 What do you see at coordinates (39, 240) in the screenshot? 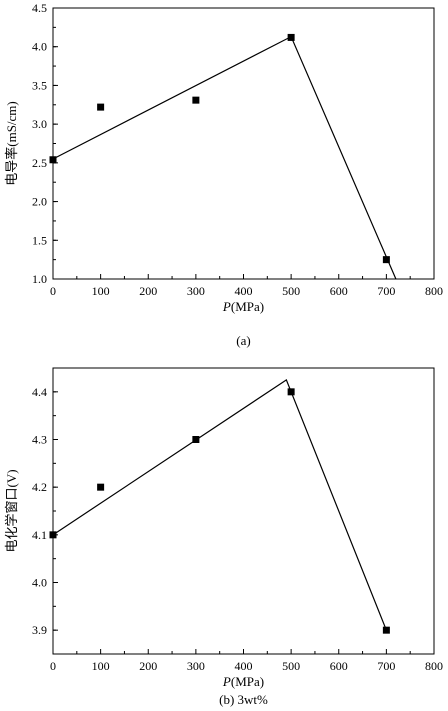
I see `y-tick-label: 1.5` at bounding box center [39, 240].